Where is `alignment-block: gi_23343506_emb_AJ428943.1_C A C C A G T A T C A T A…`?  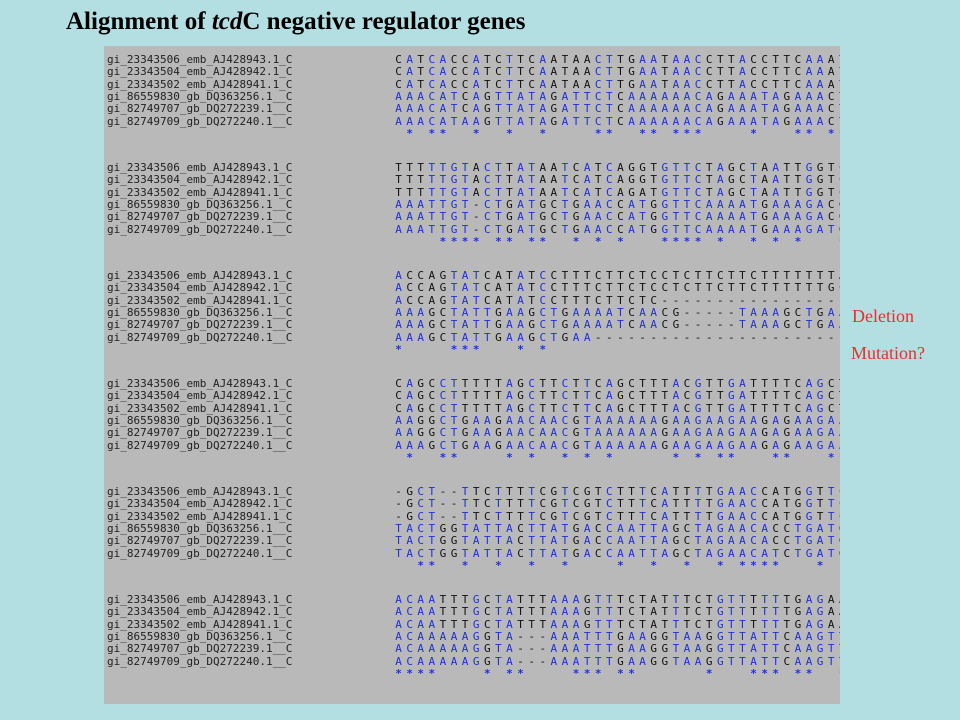 alignment-block: gi_23343506_emb_AJ428943.1_C A C C A G T A T C A T A… is located at coordinates (472, 320).